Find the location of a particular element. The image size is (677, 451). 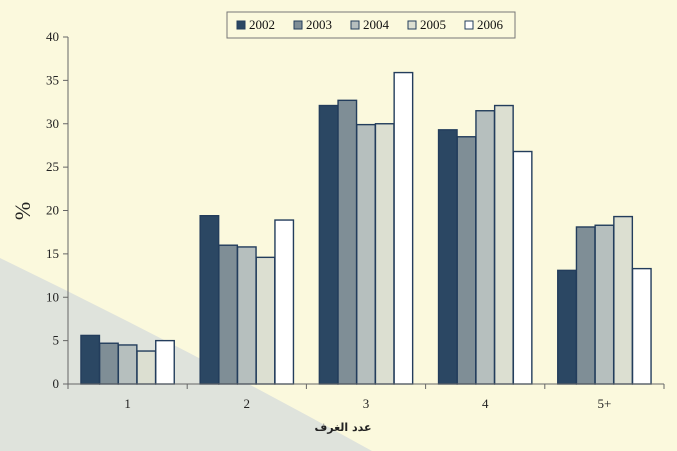

bar-2002-5+ is located at coordinates (567, 327).